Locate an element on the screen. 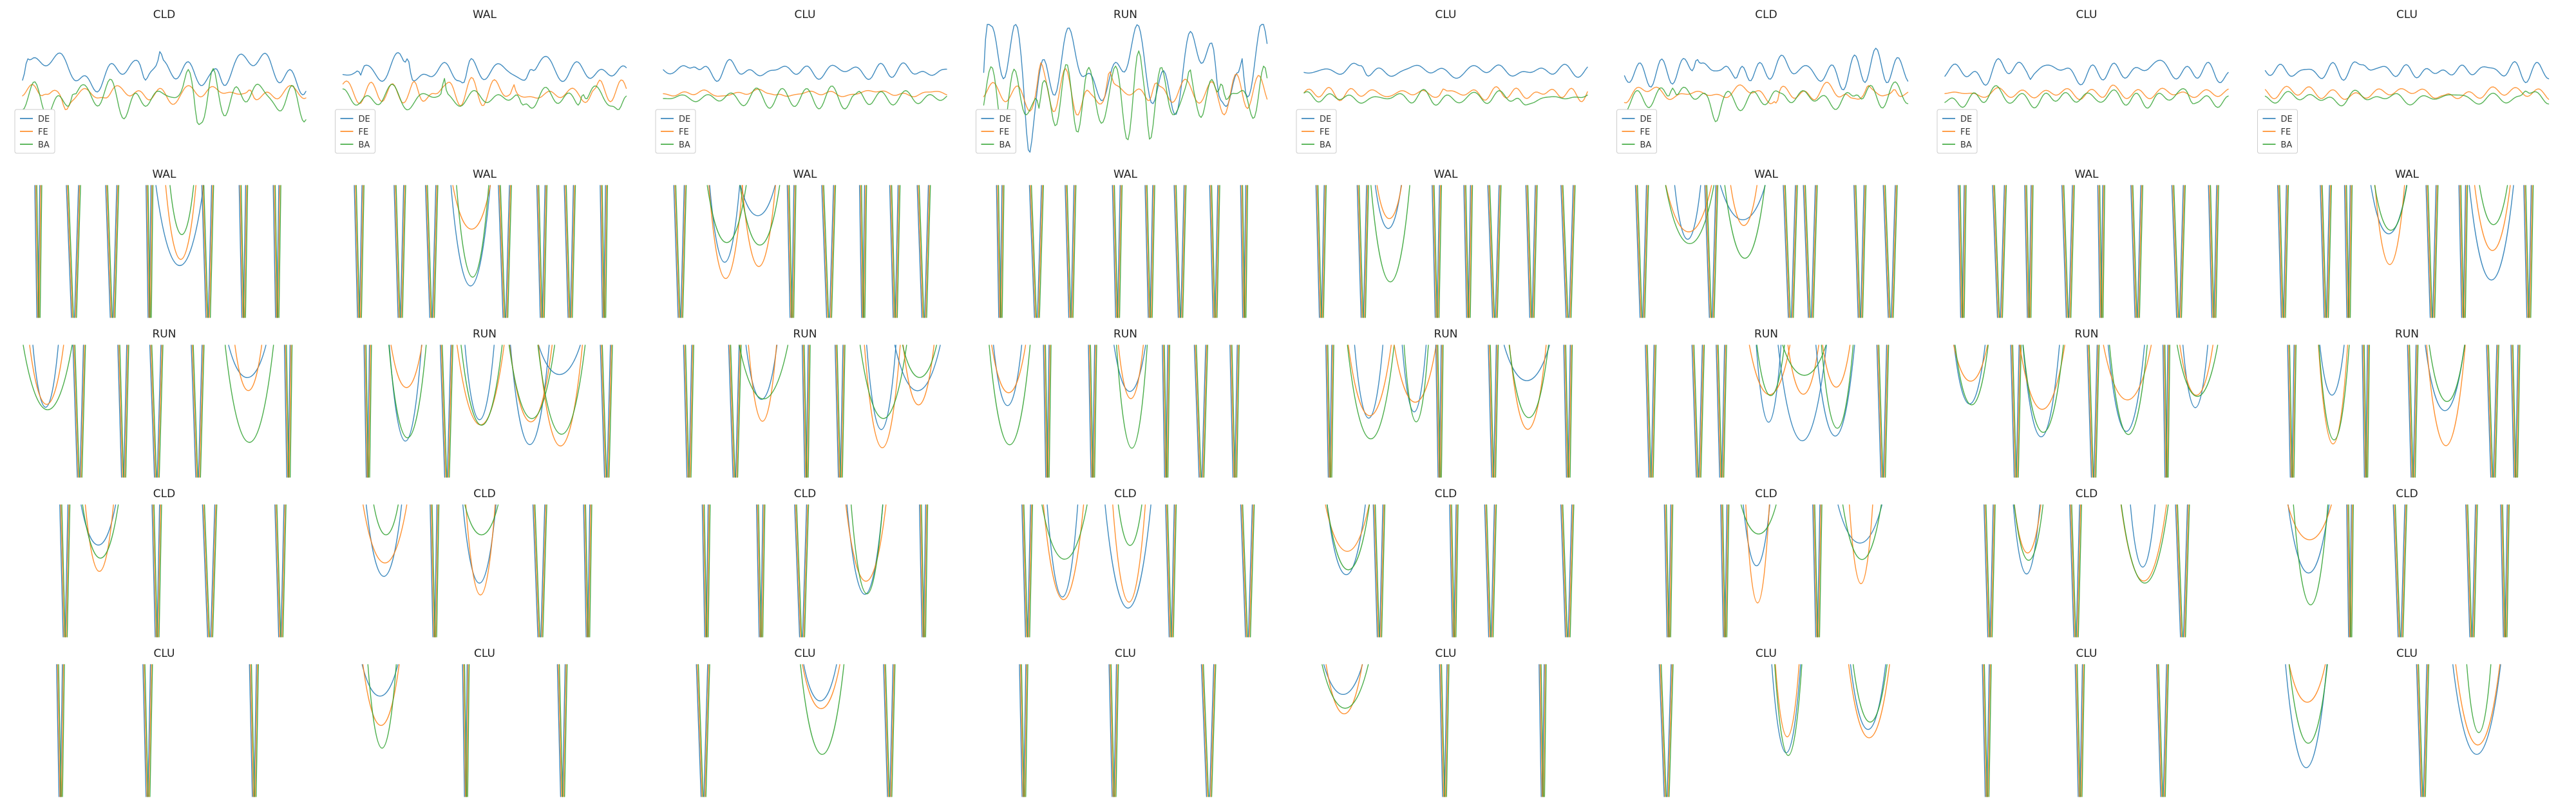  legend-label-ba: BA is located at coordinates (2287, 145).